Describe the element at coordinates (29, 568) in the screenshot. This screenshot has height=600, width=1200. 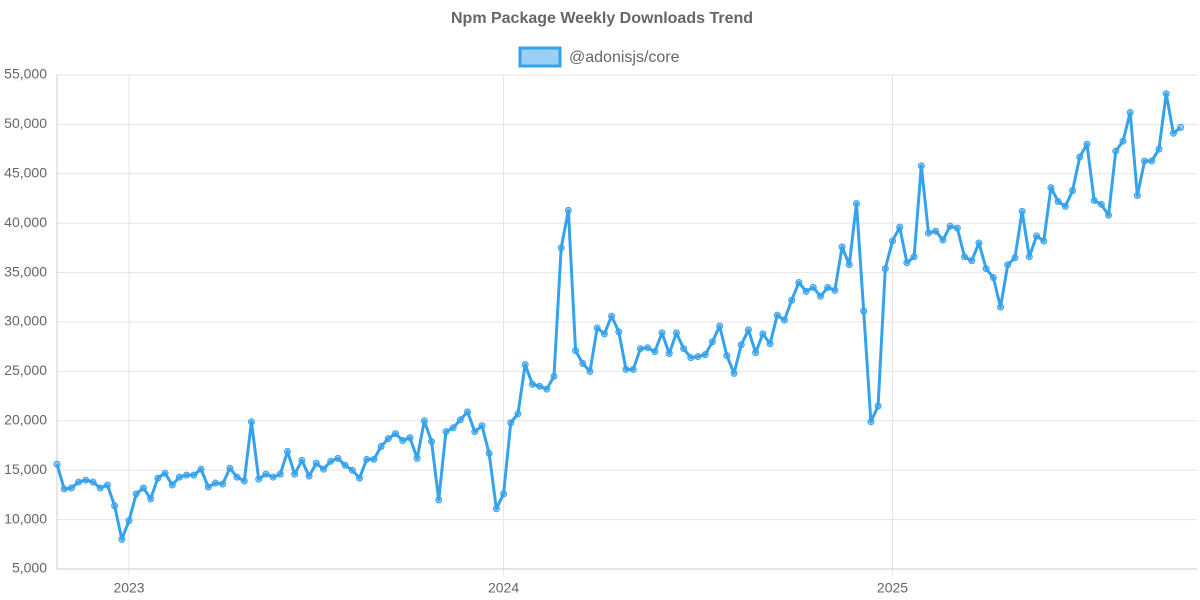
I see `y-tick-label: 5,000` at that location.